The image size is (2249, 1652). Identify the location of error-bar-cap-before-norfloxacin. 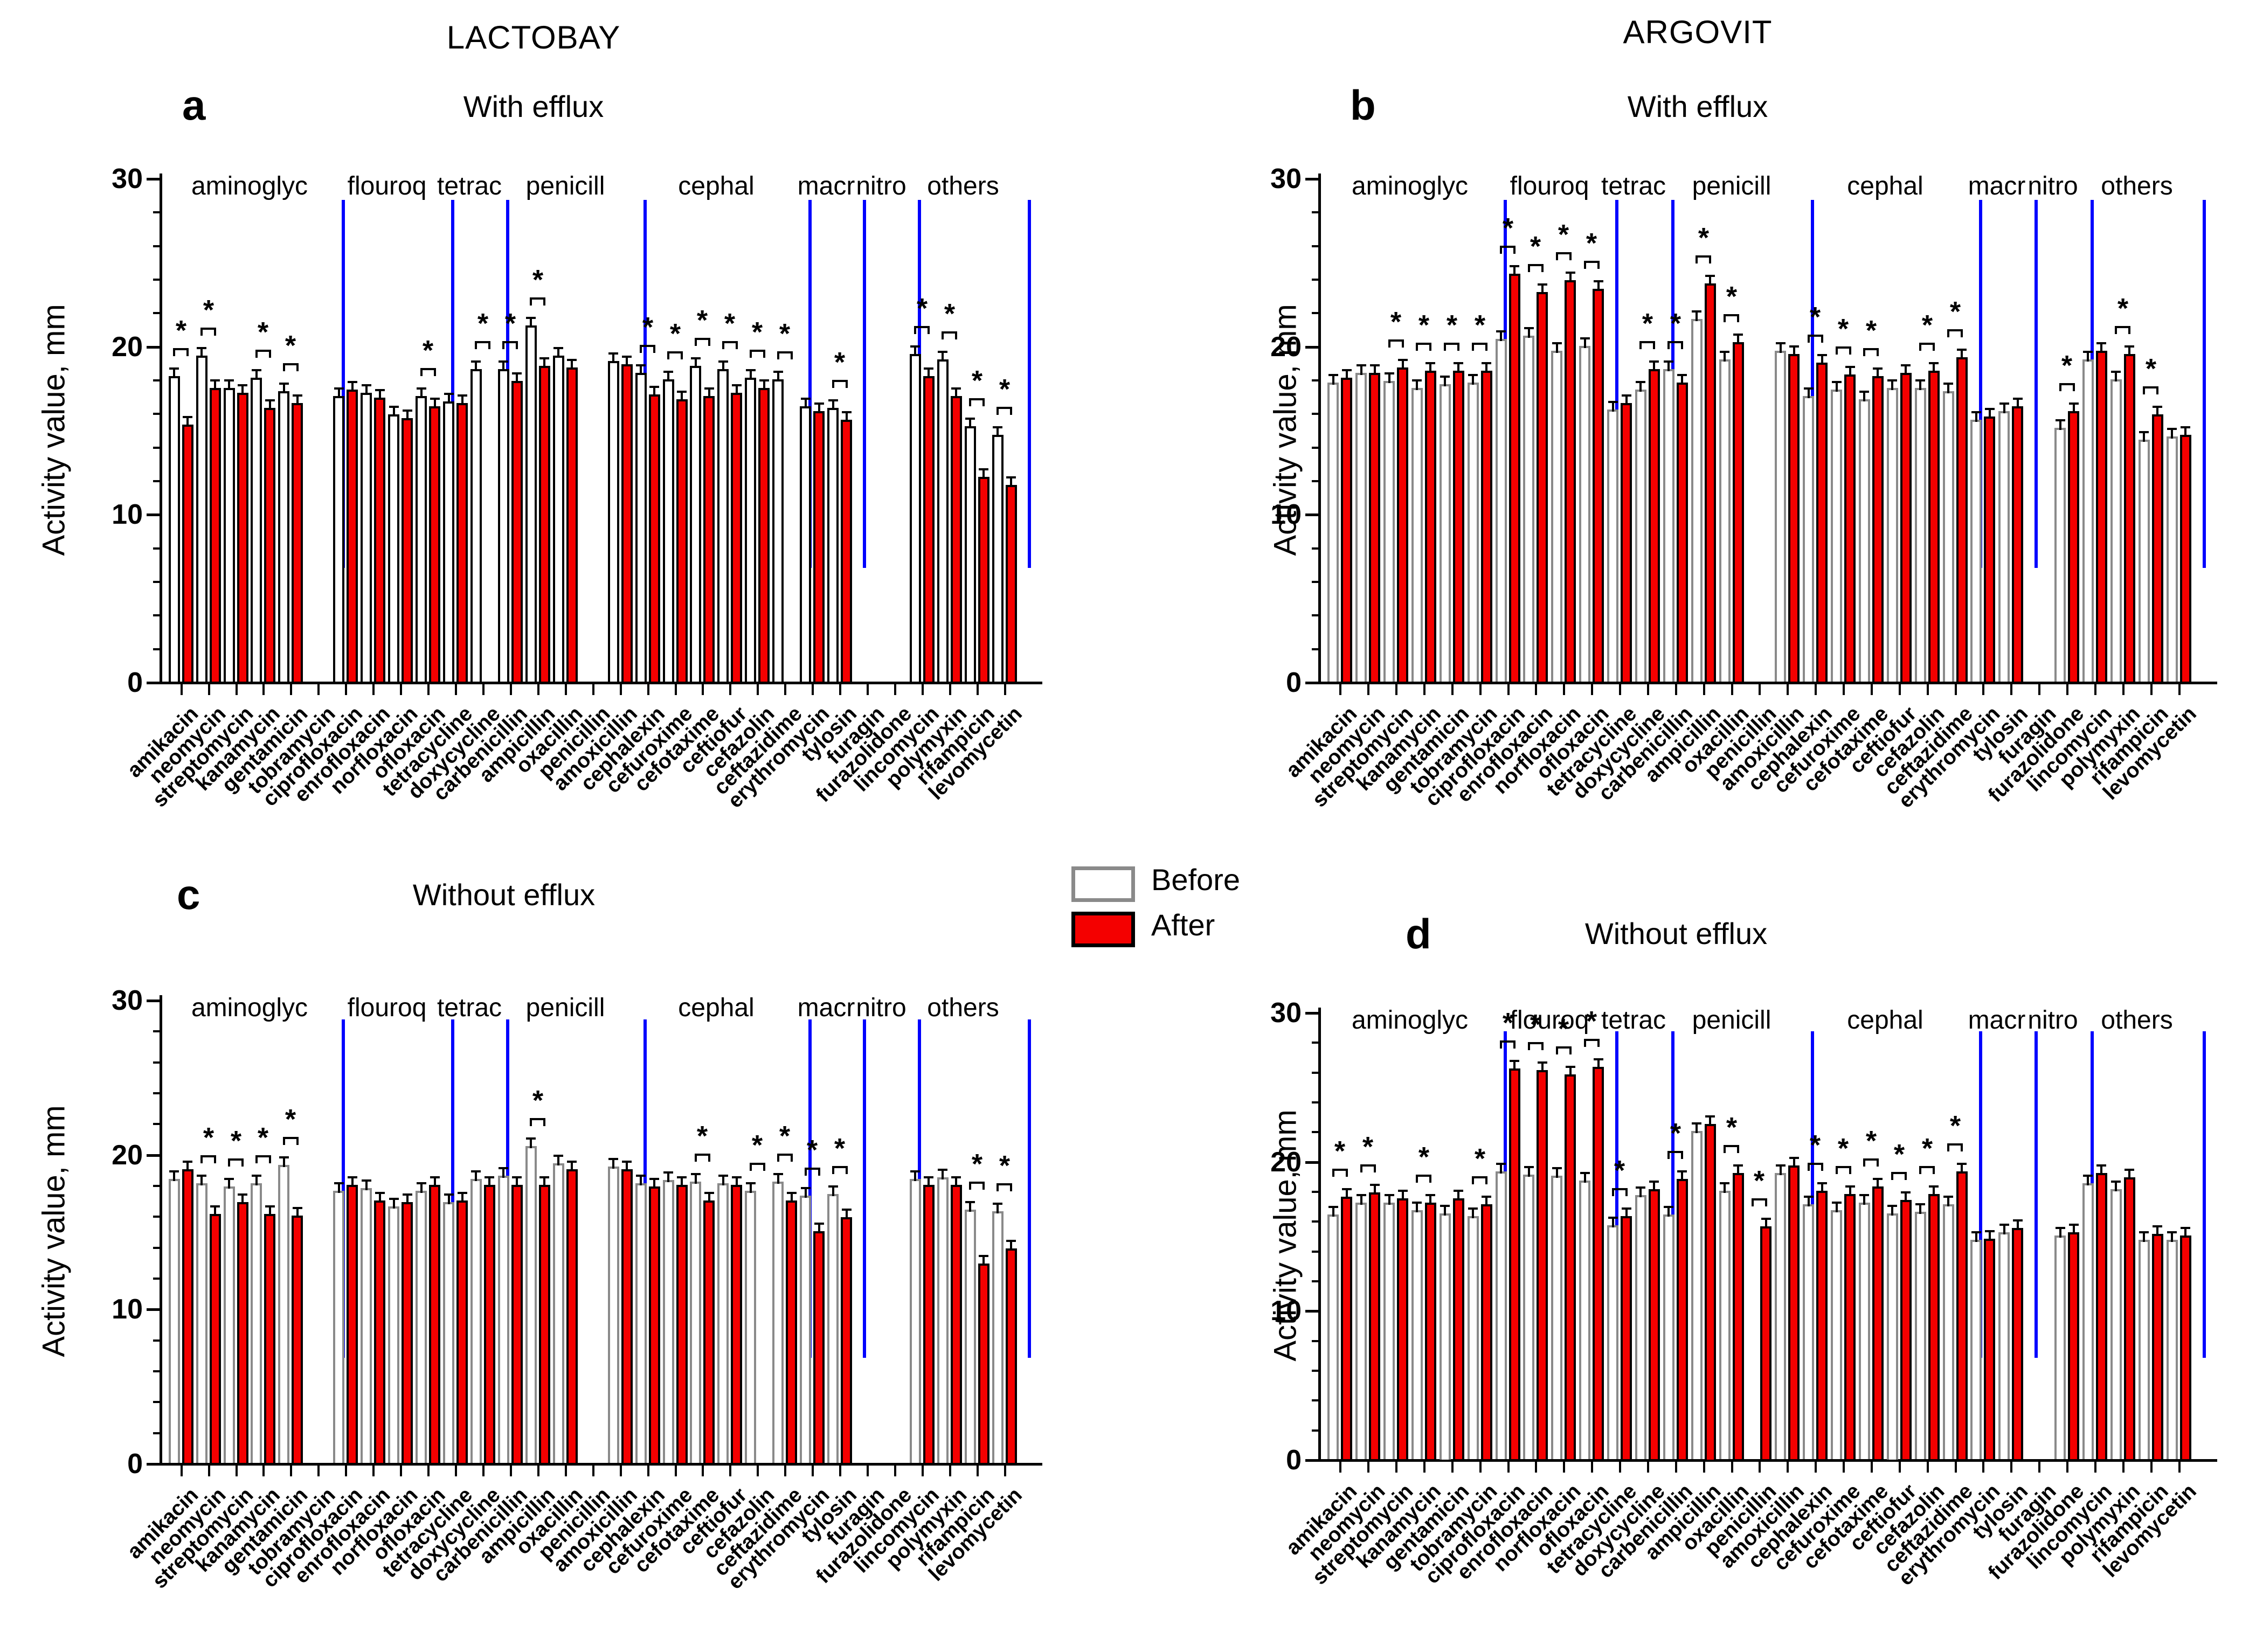
(394, 407).